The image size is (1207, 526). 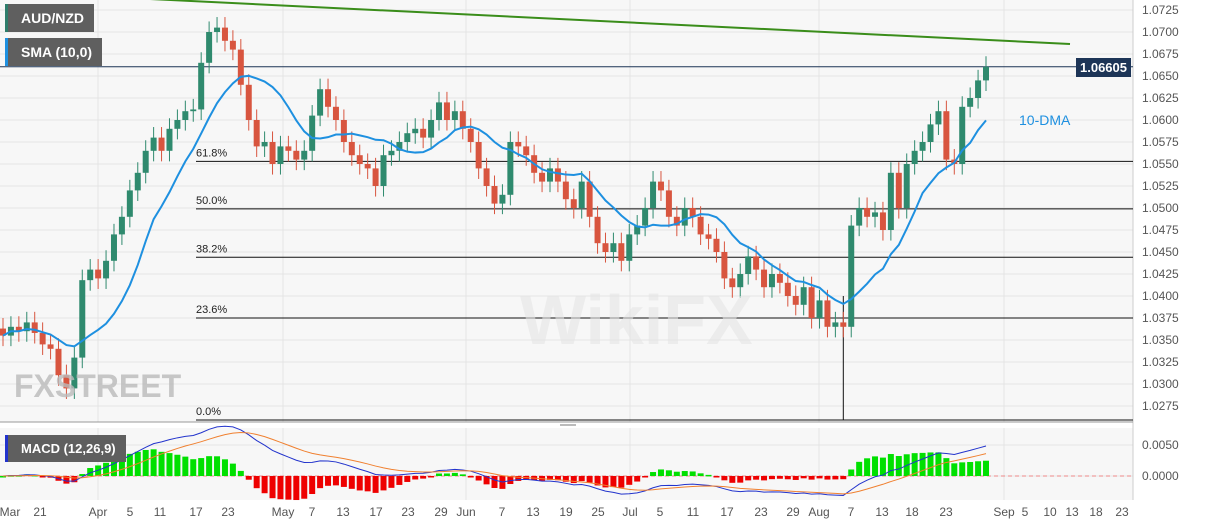 I want to click on y-tick-label: 1.0325, so click(x=1160, y=362).